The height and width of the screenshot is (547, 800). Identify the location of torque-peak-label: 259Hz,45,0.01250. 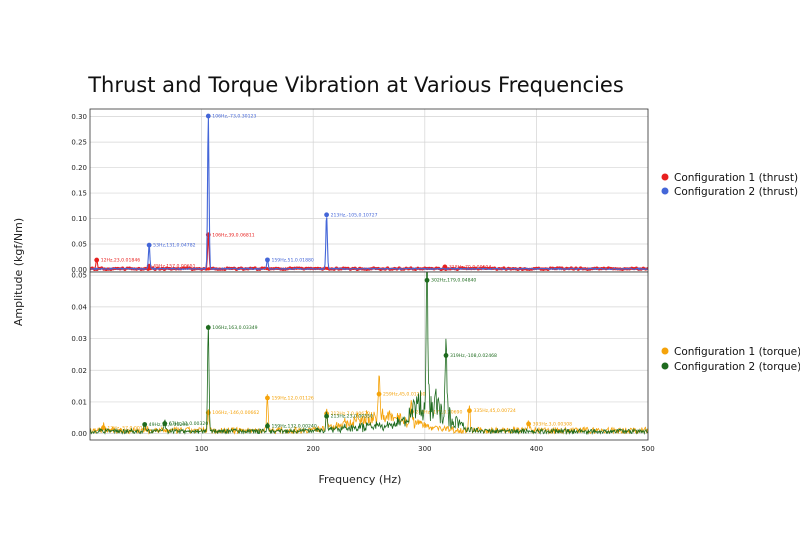
(404, 395).